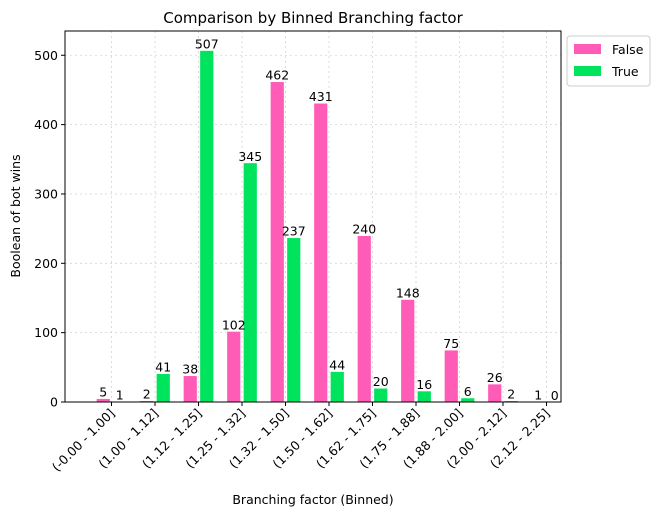 Image resolution: width=663 pixels, height=518 pixels. Describe the element at coordinates (277, 75) in the screenshot. I see `data-label-false-4: 462` at that location.